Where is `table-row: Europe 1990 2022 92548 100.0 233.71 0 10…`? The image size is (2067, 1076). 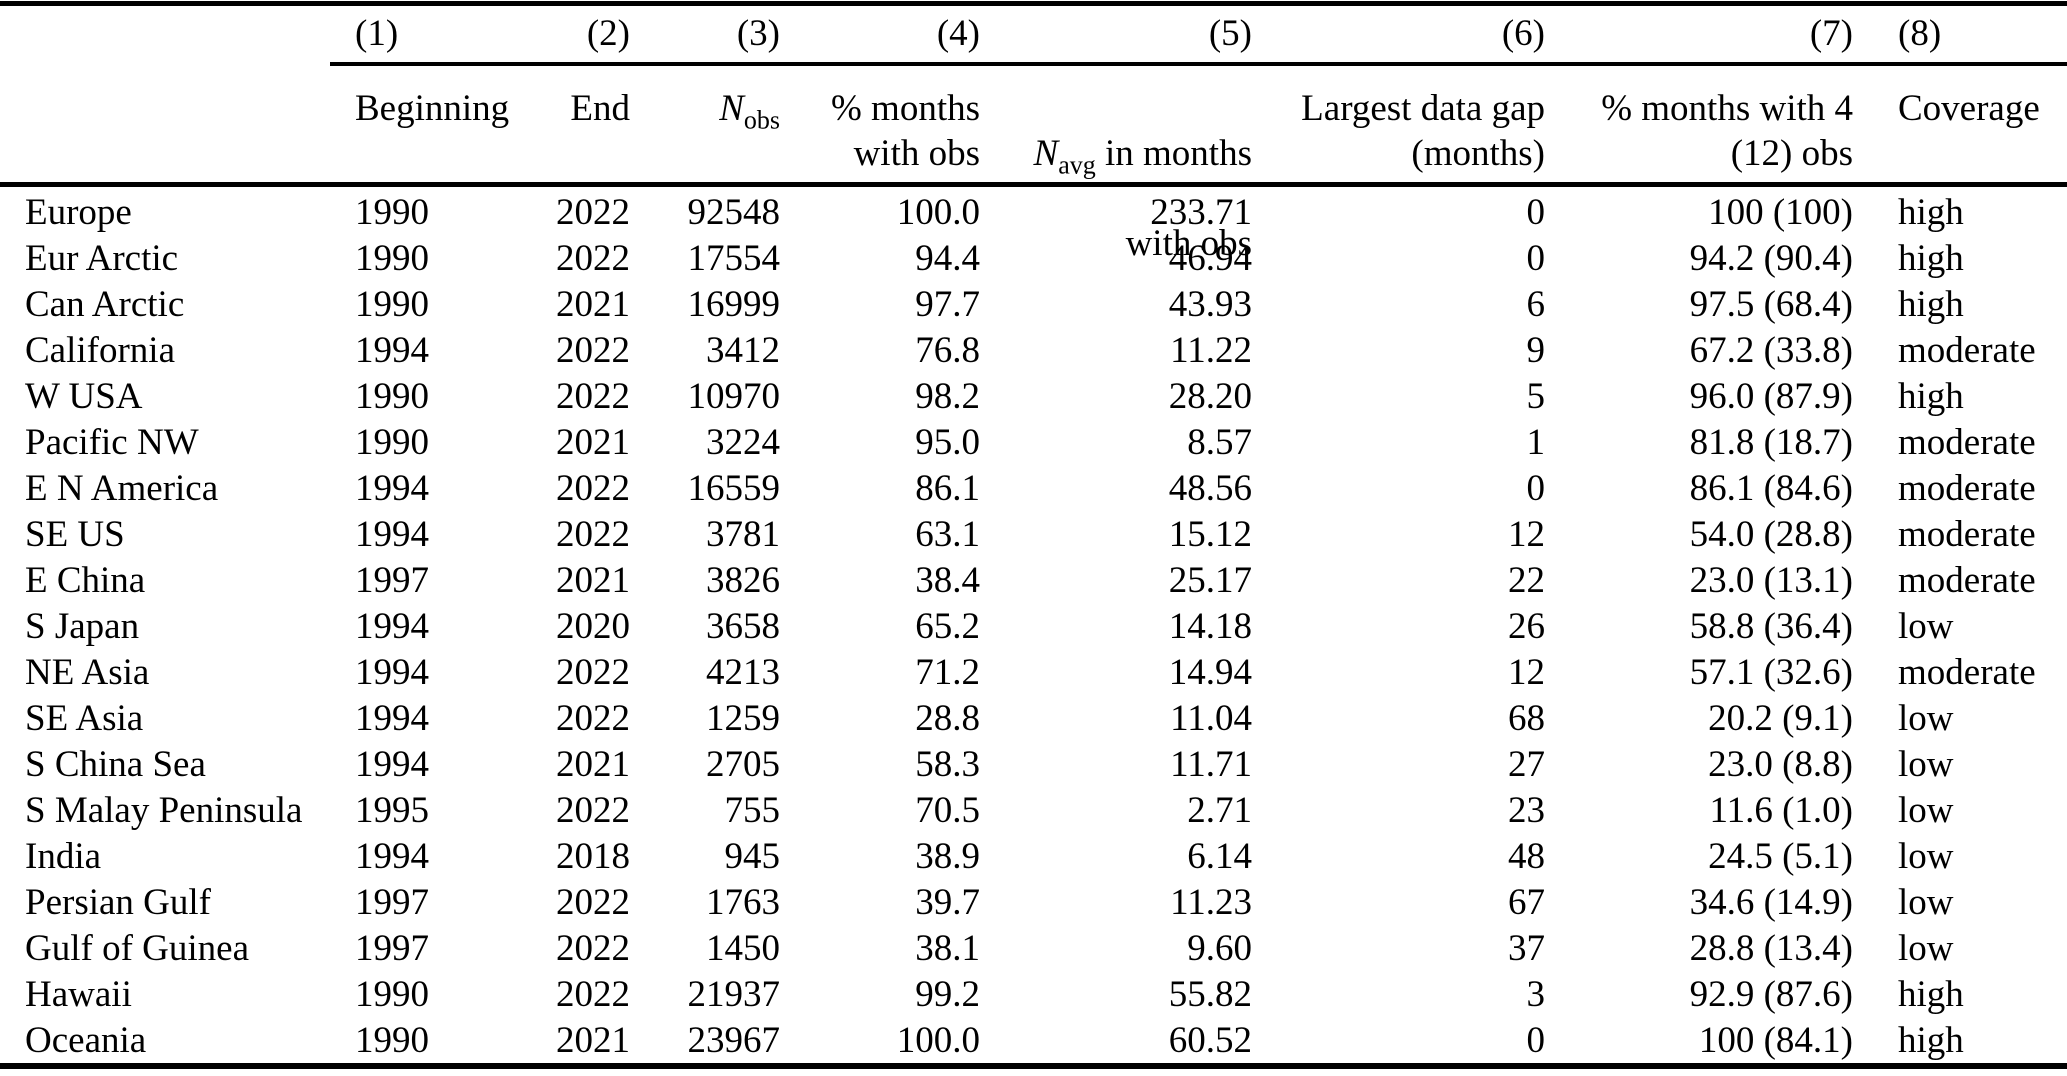 table-row: Europe 1990 2022 92548 100.0 233.71 0 10… is located at coordinates (1033, 213).